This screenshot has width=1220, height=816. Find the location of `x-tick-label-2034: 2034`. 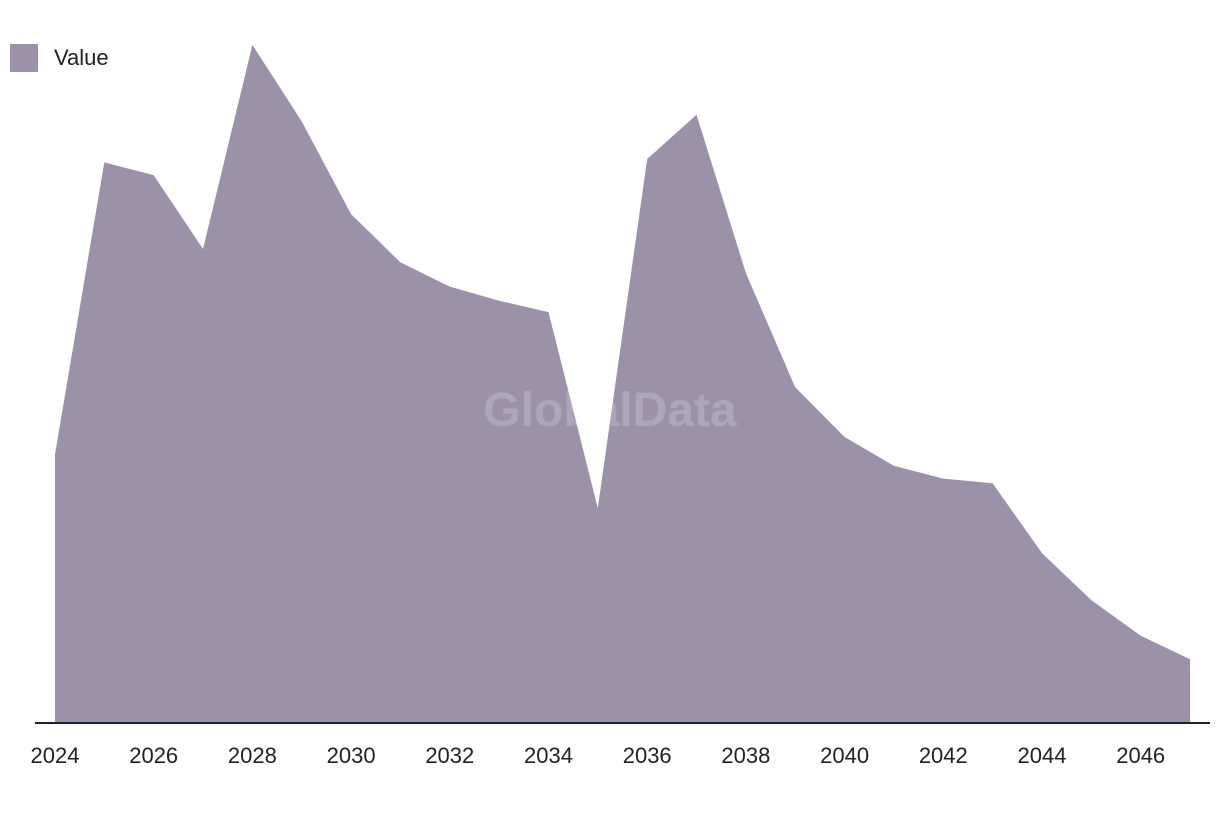

x-tick-label-2034: 2034 is located at coordinates (548, 755).